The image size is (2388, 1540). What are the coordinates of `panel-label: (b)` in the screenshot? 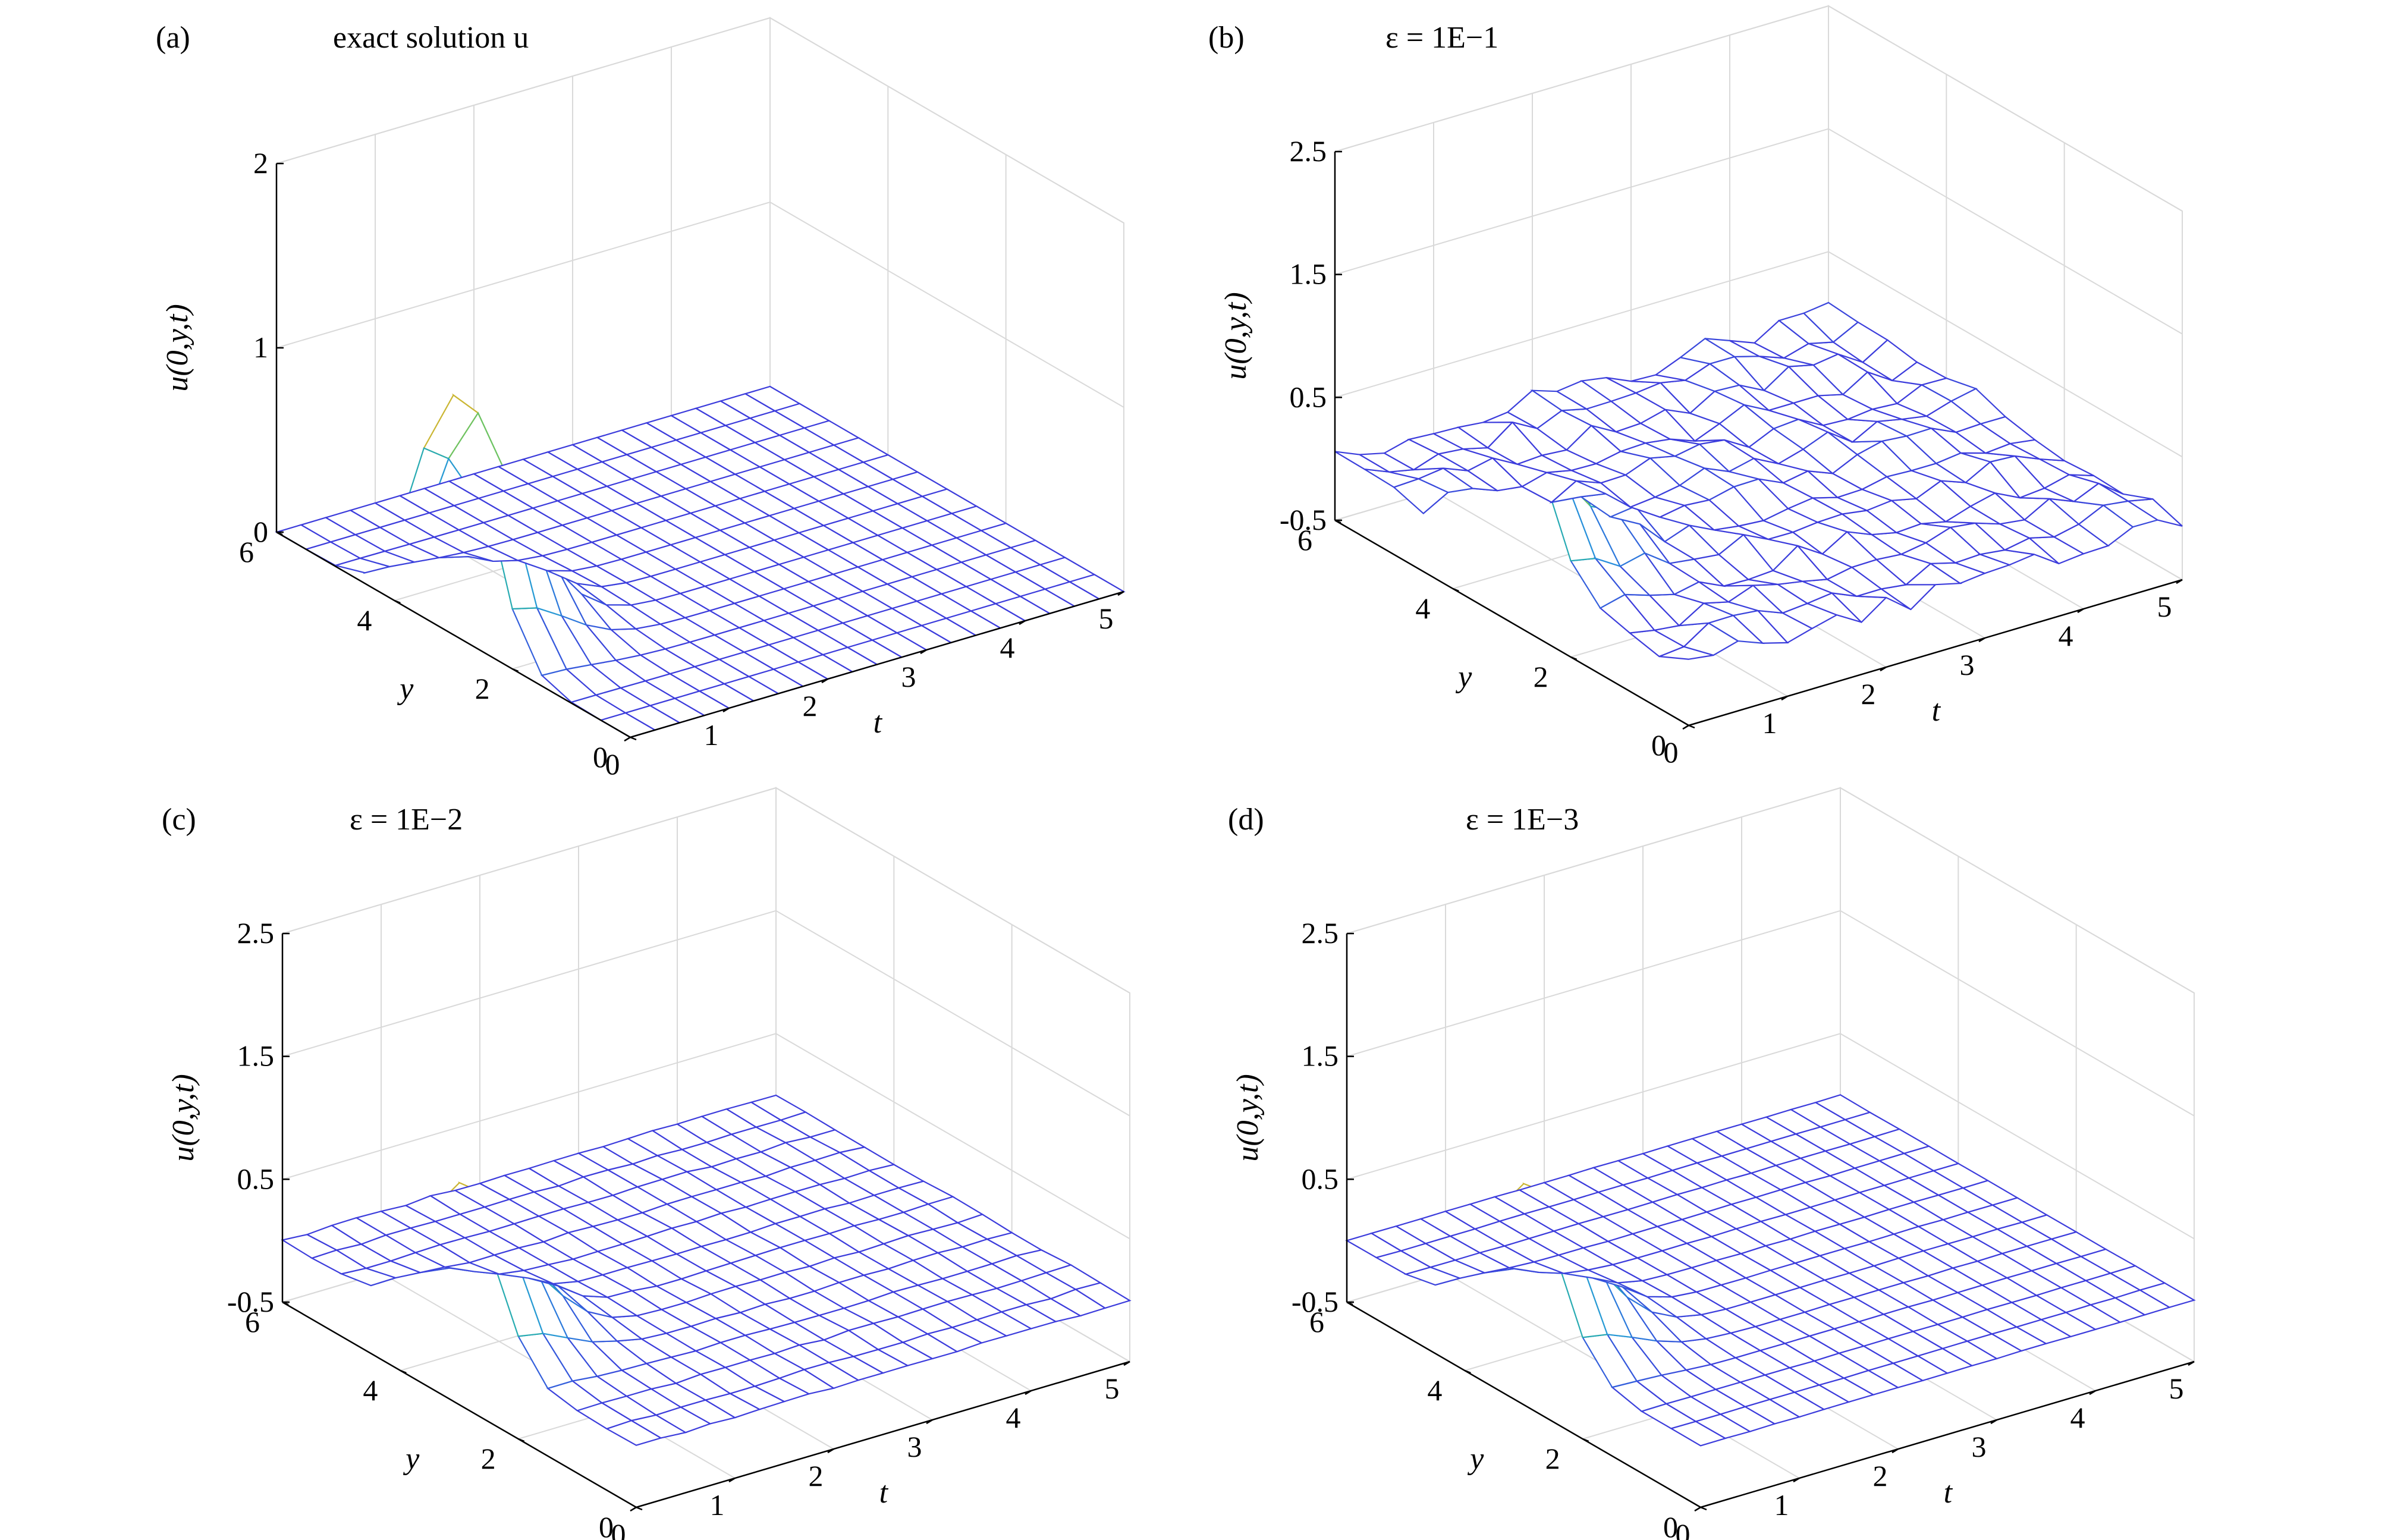 It's located at (1227, 38).